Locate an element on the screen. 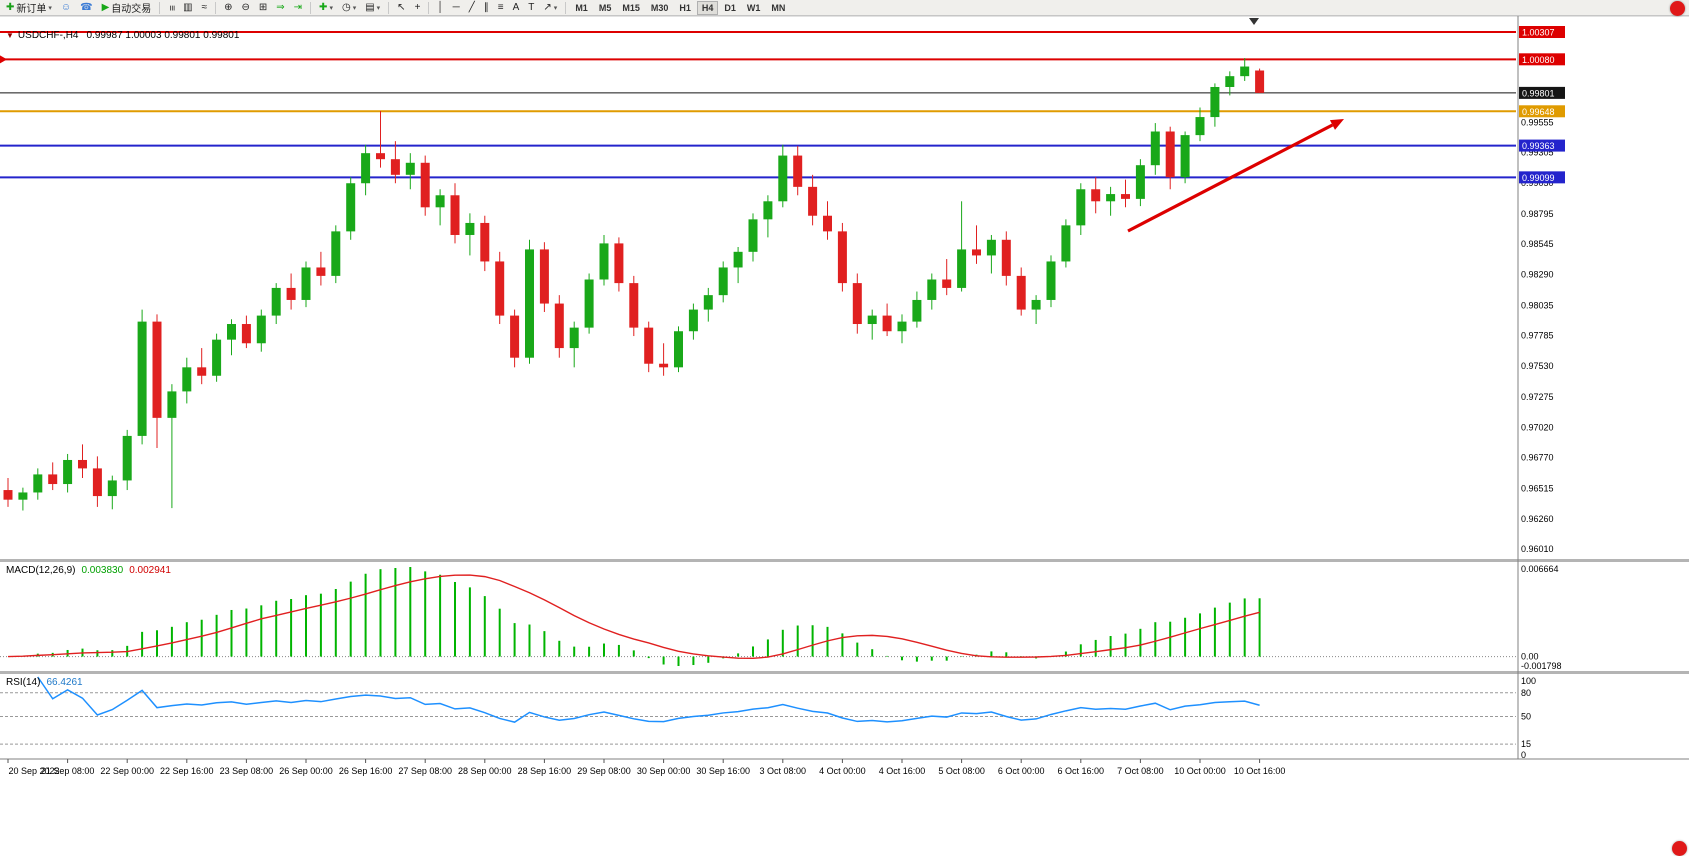 Image resolution: width=1689 pixels, height=856 pixels. arrows-button: ↗ ▾ is located at coordinates (550, 8).